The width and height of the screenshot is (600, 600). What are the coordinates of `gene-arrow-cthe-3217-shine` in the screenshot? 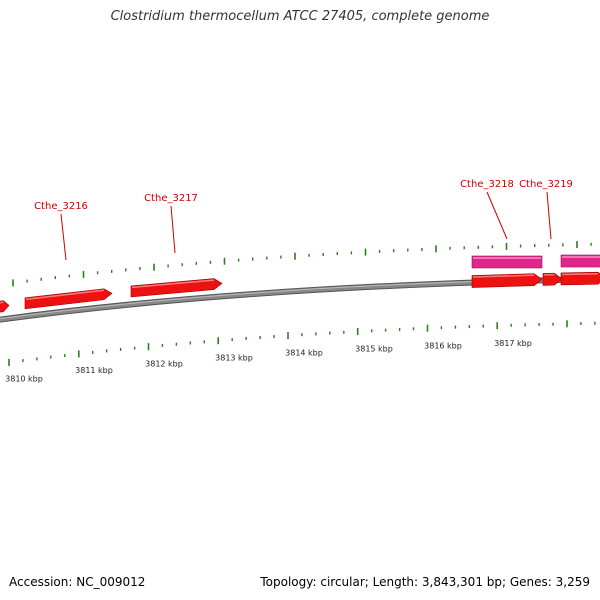 It's located at (173, 284).